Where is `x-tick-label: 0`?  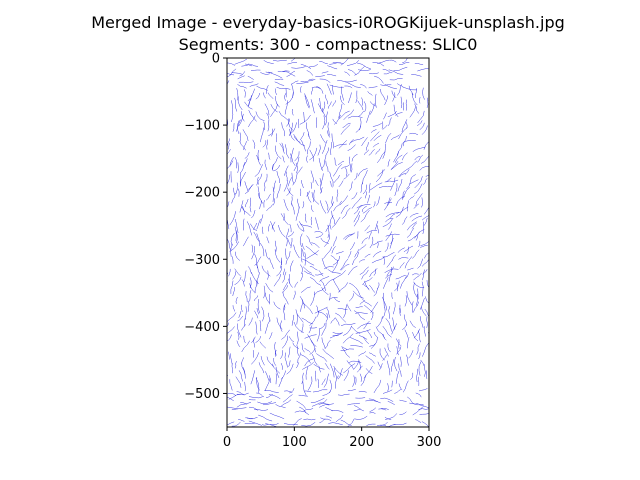
x-tick-label: 0 is located at coordinates (227, 442).